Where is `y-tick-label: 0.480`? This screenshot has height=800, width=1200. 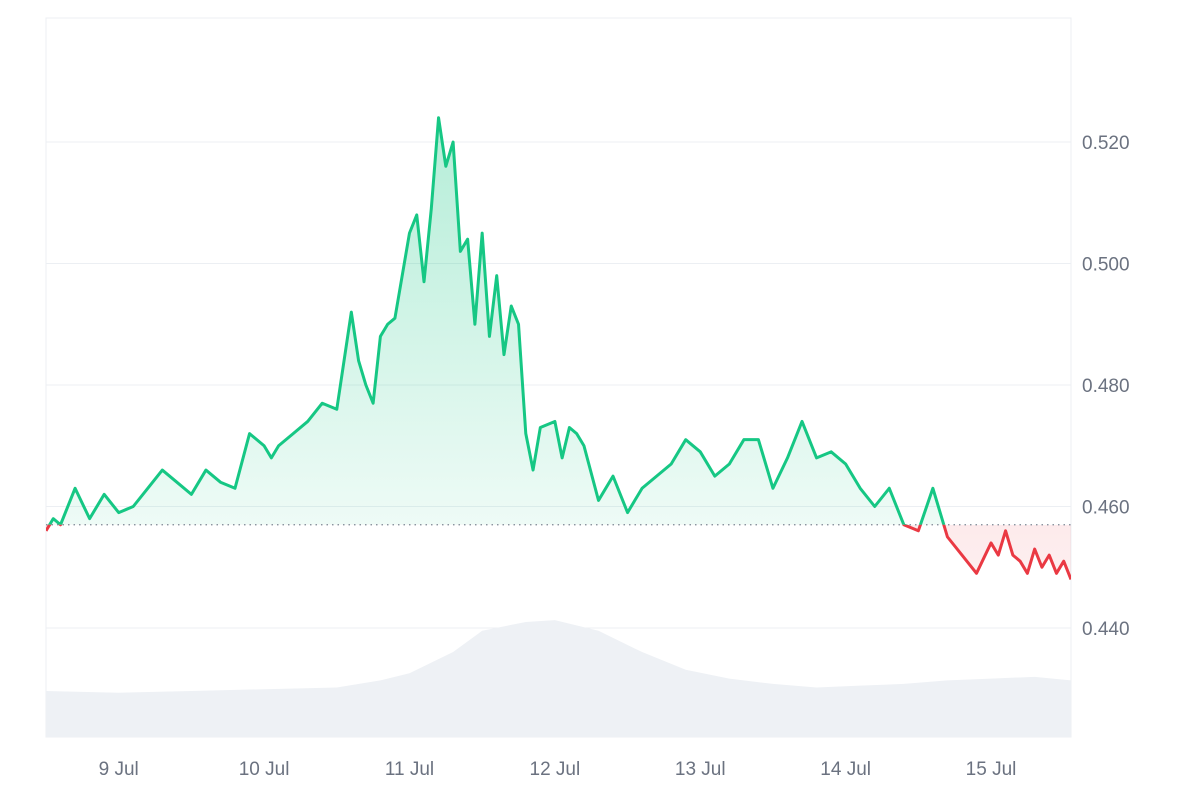
y-tick-label: 0.480 is located at coordinates (1106, 386).